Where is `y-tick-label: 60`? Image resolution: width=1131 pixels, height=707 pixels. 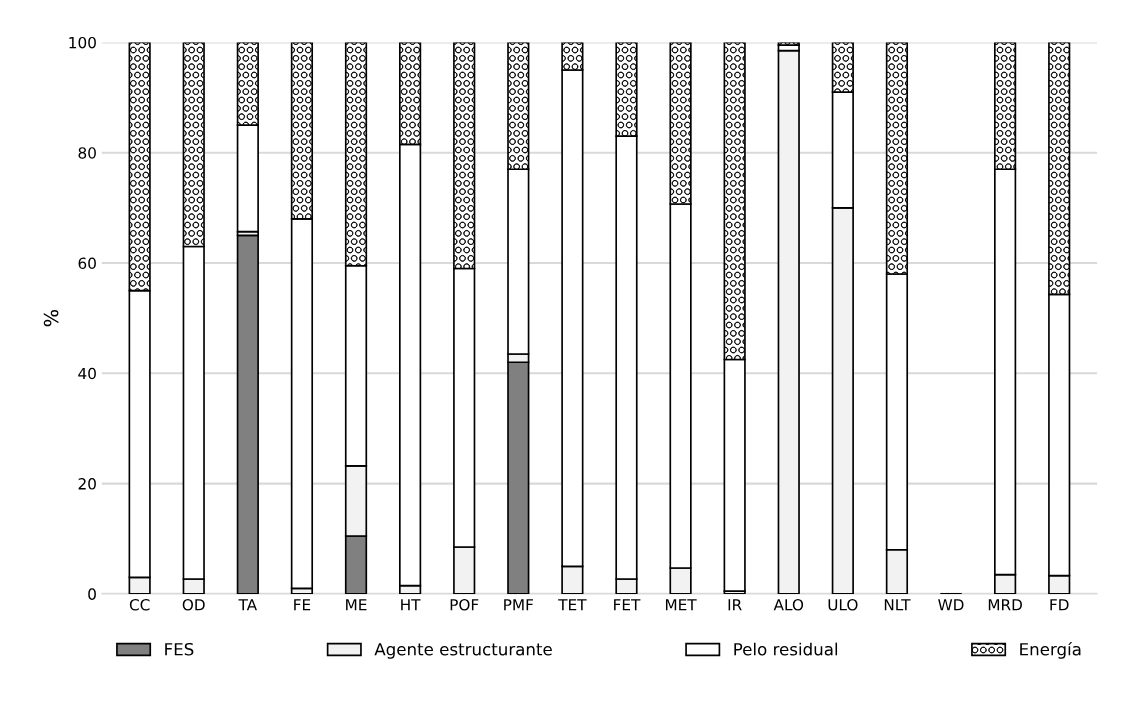 y-tick-label: 60 is located at coordinates (87, 263).